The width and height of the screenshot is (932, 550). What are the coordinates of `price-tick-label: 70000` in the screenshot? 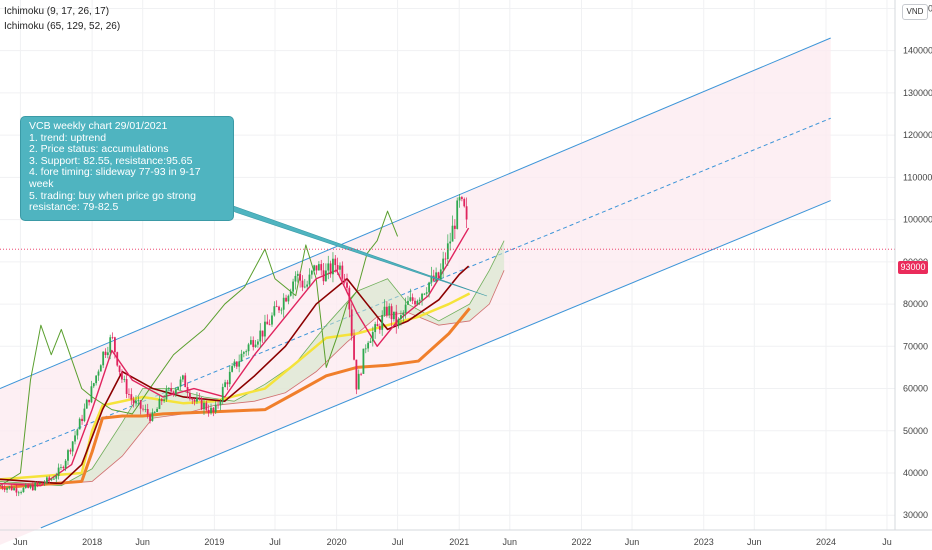 It's located at (915, 346).